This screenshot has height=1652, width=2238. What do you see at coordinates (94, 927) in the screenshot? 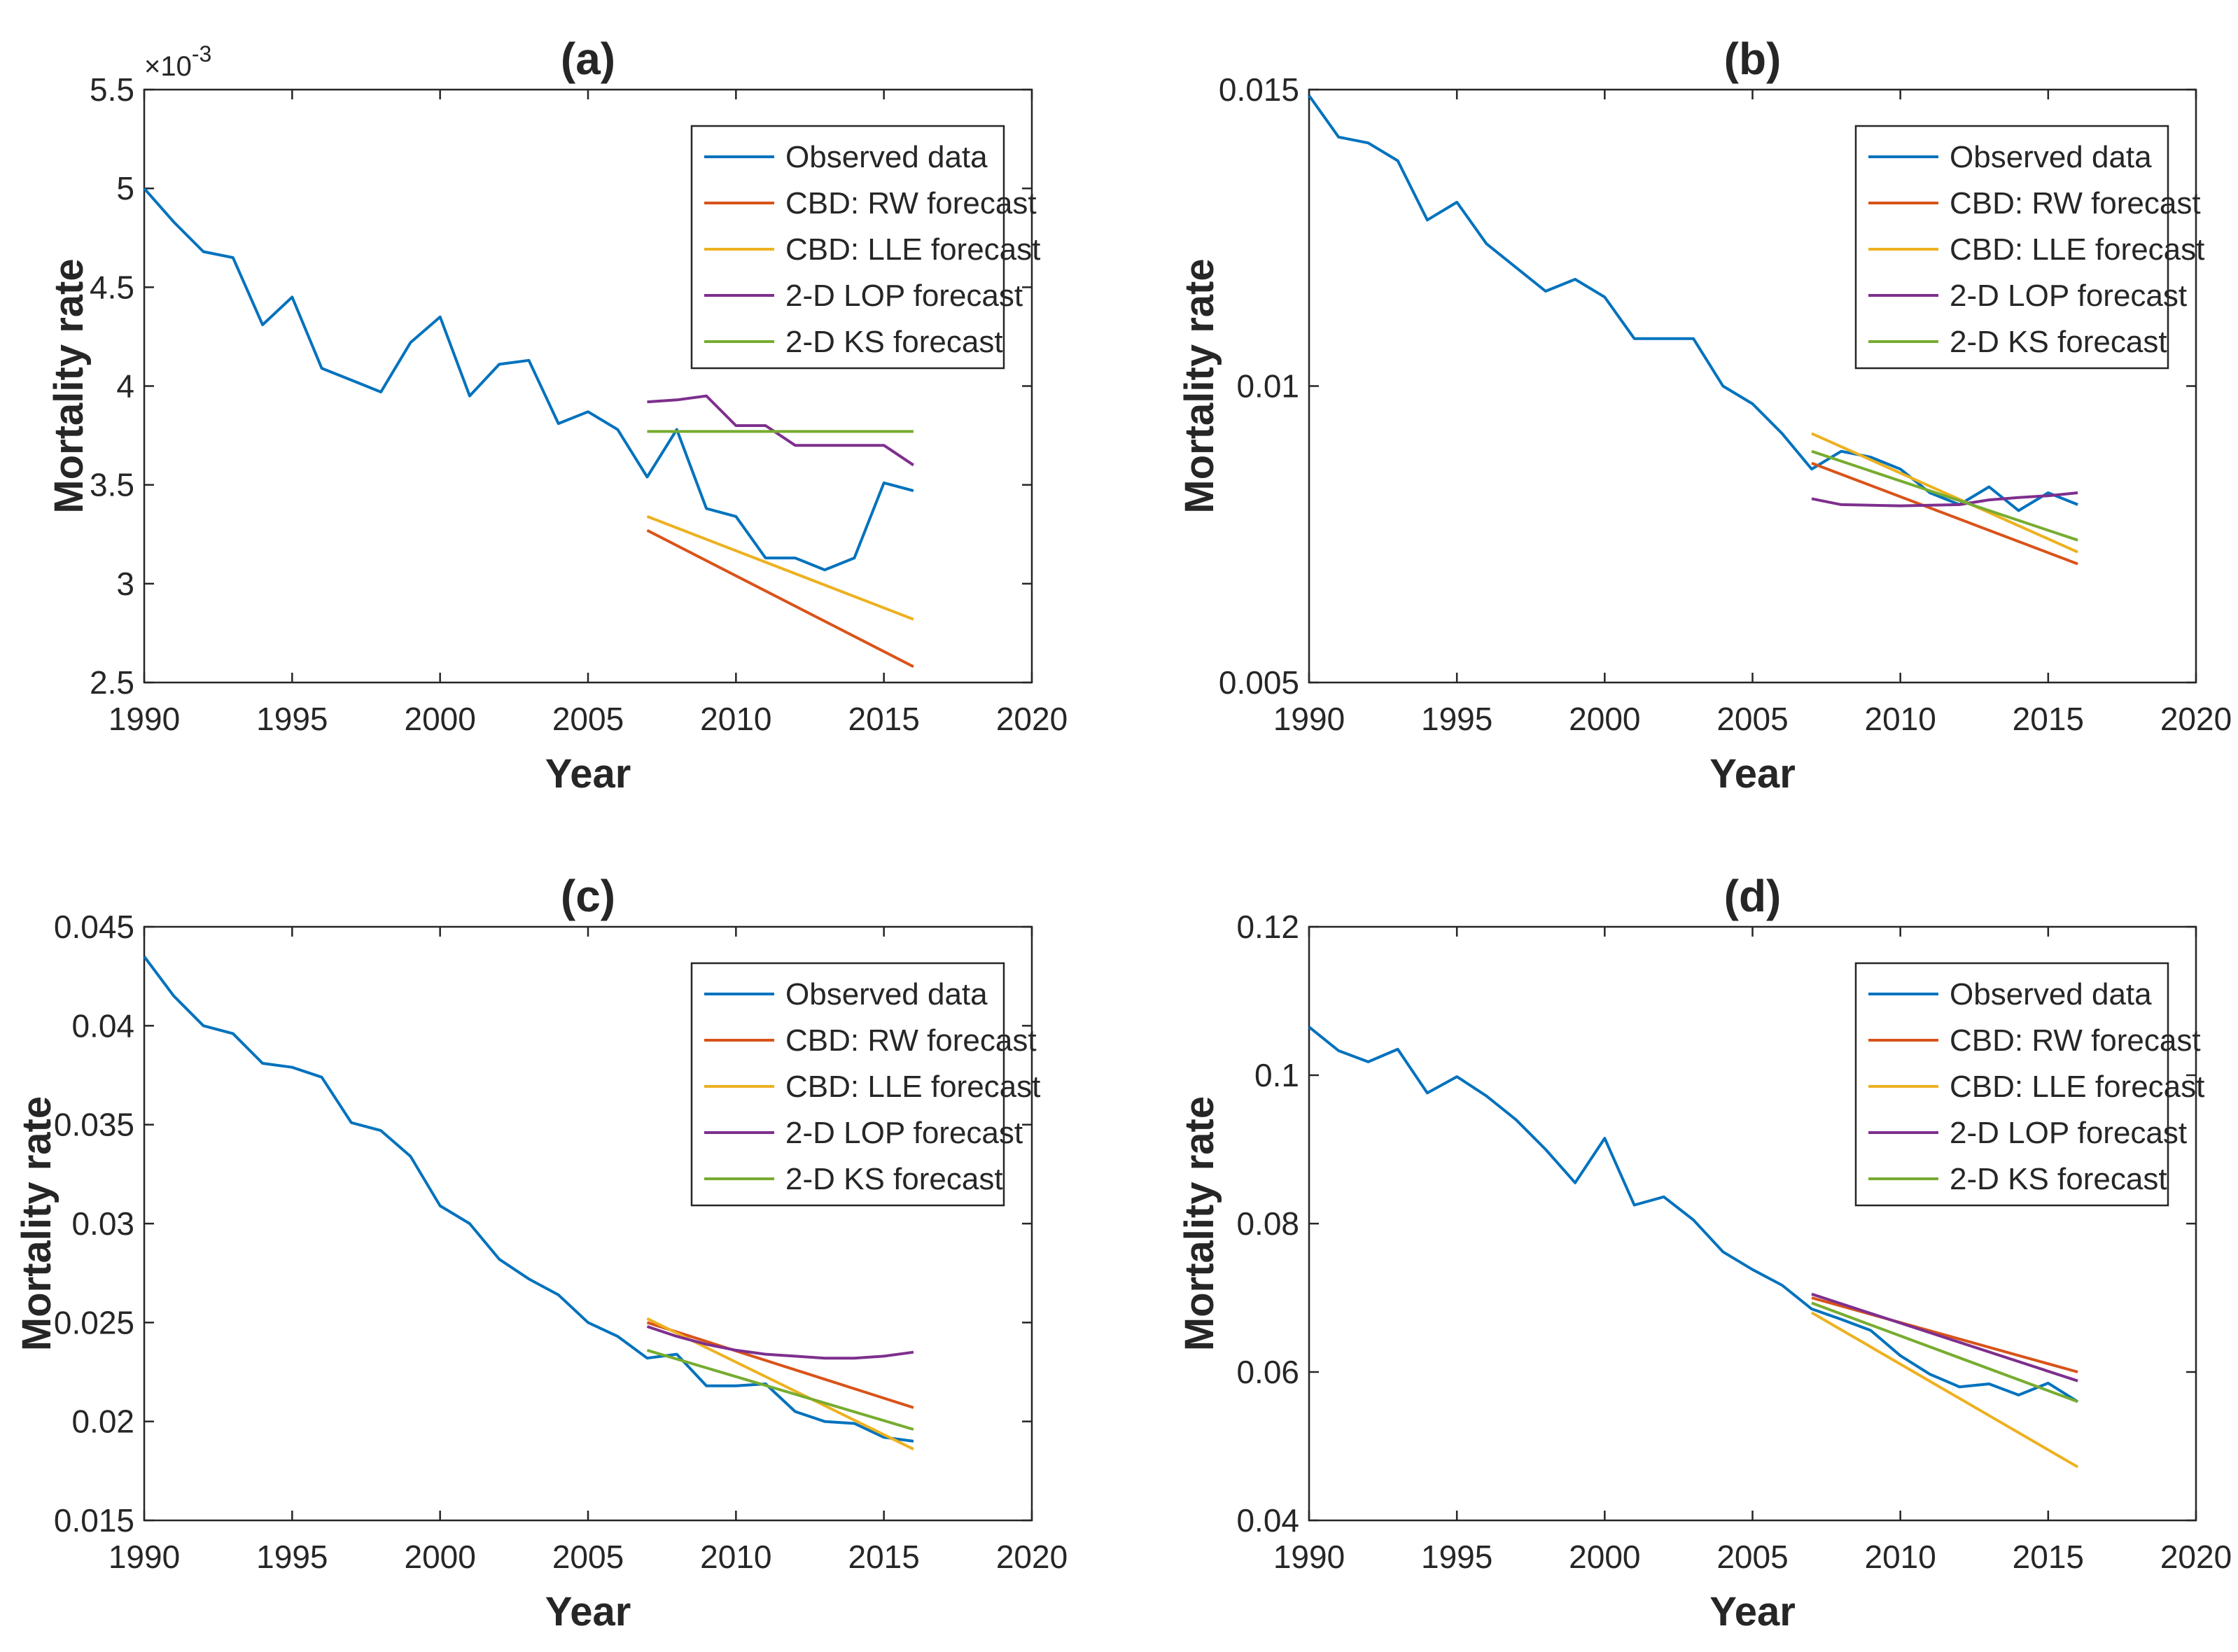
I see `y-tick-label: 0.045` at bounding box center [94, 927].